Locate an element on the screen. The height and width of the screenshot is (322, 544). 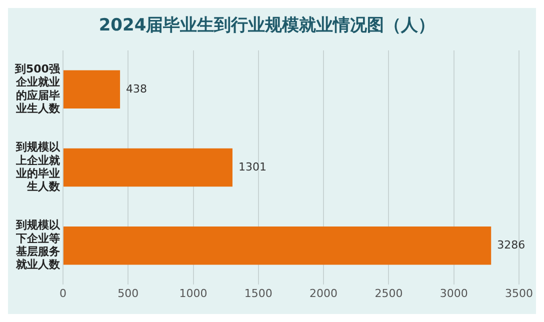
y-tick-label: 到500强企业就业的应届毕业生人数 is located at coordinates (37, 89).